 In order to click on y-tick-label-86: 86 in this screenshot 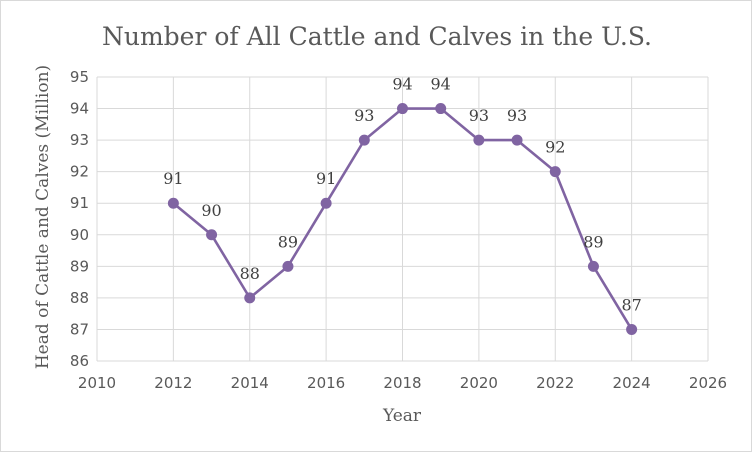, I will do `click(79, 361)`.